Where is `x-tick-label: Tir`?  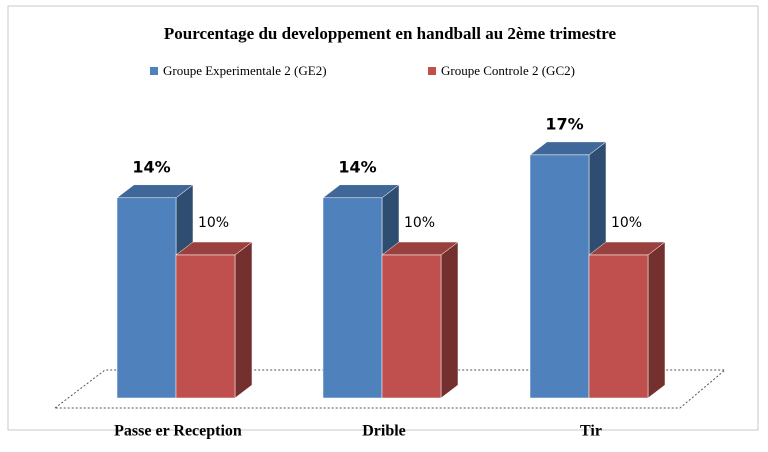
x-tick-label: Tir is located at coordinates (591, 431).